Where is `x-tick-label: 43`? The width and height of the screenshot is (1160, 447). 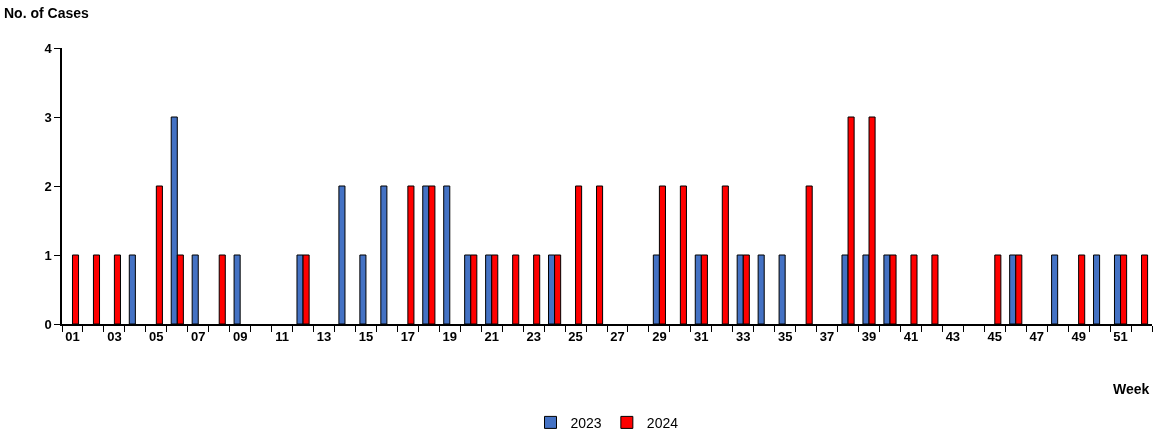
x-tick-label: 43 is located at coordinates (953, 337).